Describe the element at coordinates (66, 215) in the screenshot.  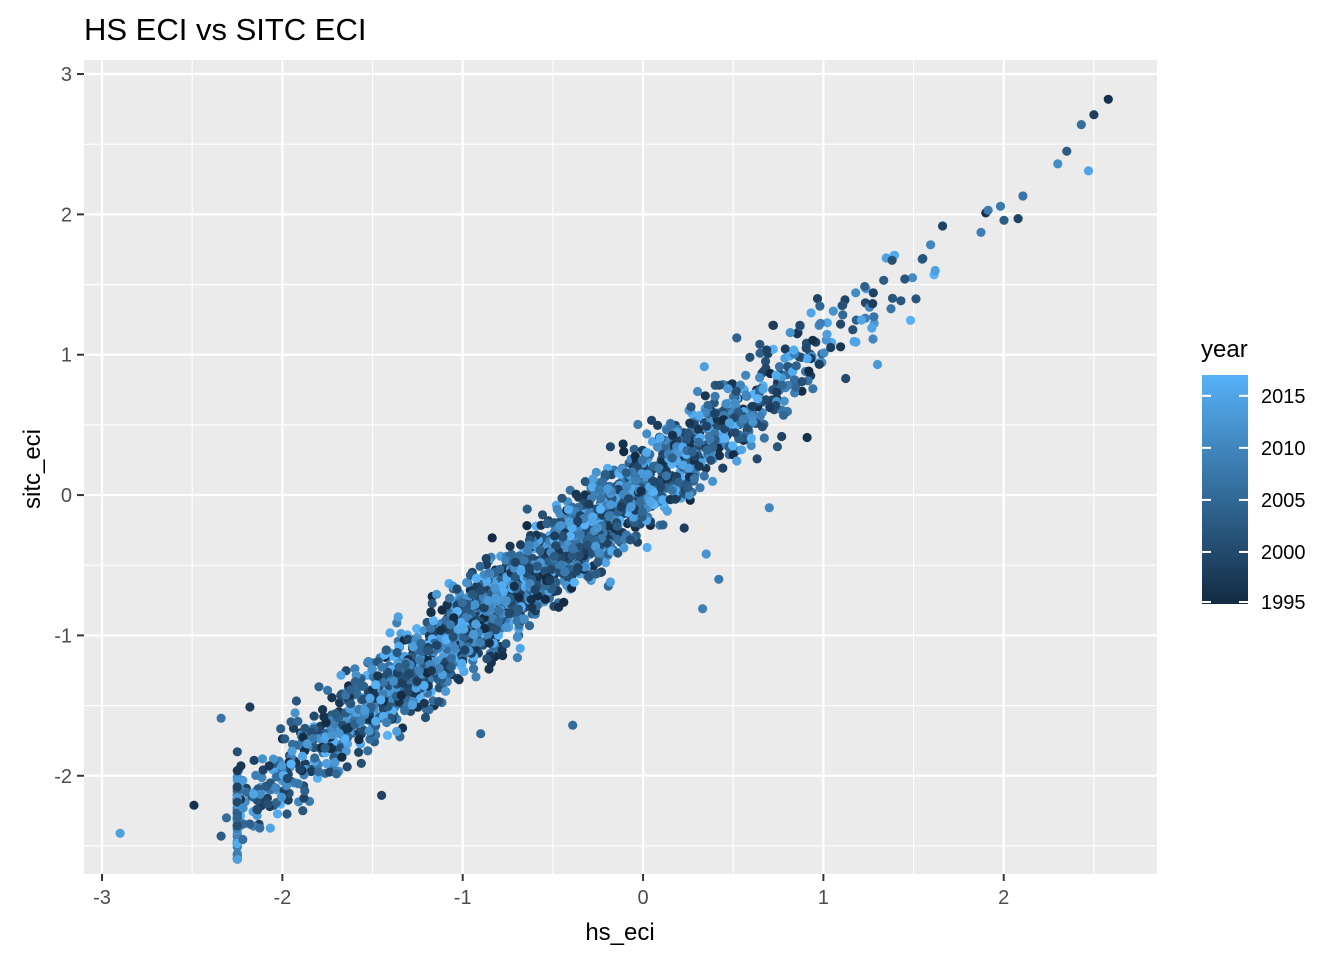
I see `y-tick-label: 2` at that location.